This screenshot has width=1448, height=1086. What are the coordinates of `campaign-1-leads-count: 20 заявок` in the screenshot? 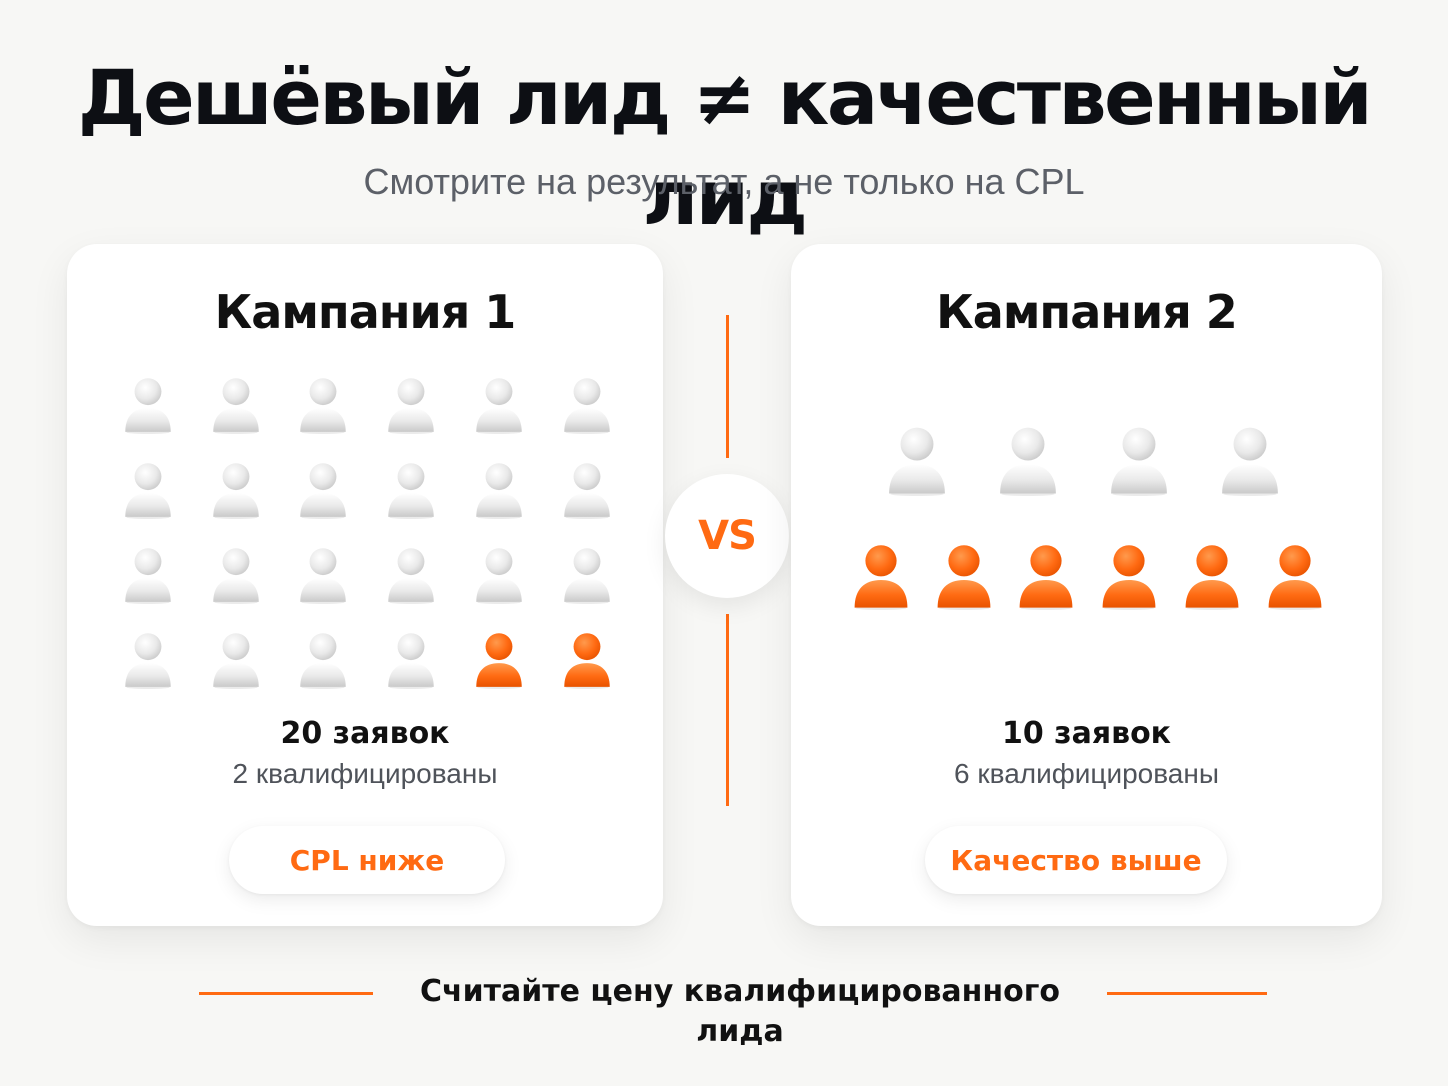 It's located at (365, 733).